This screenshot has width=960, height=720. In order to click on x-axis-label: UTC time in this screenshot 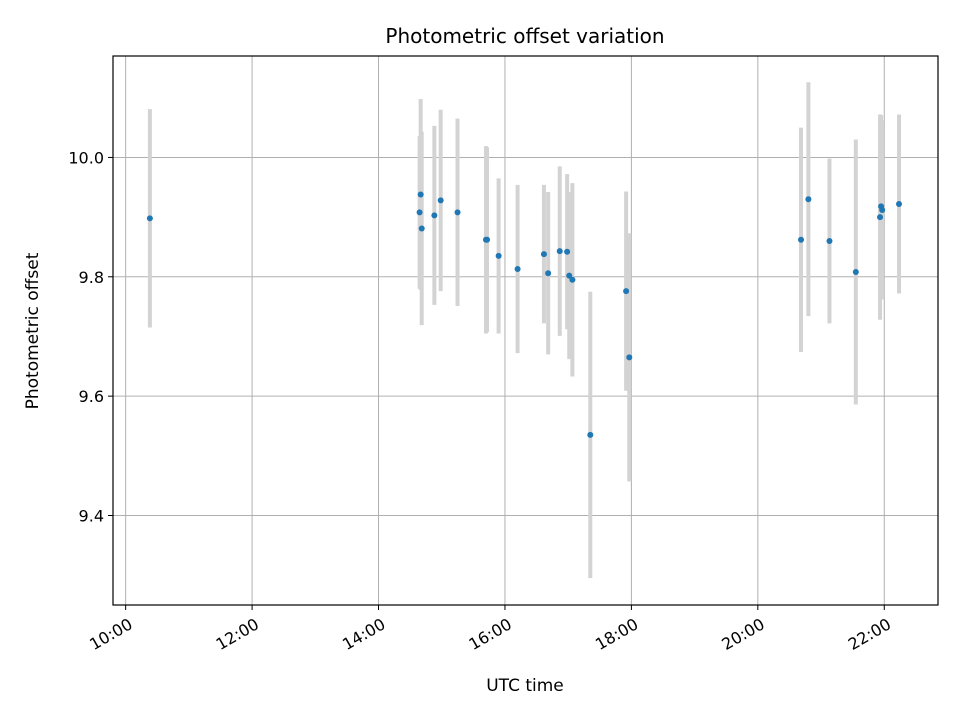, I will do `click(525, 686)`.